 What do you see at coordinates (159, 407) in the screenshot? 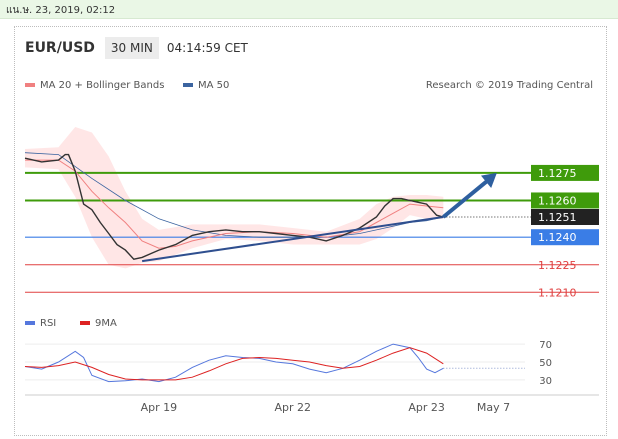
I see `x-tick-label-0: Apr 19` at bounding box center [159, 407].